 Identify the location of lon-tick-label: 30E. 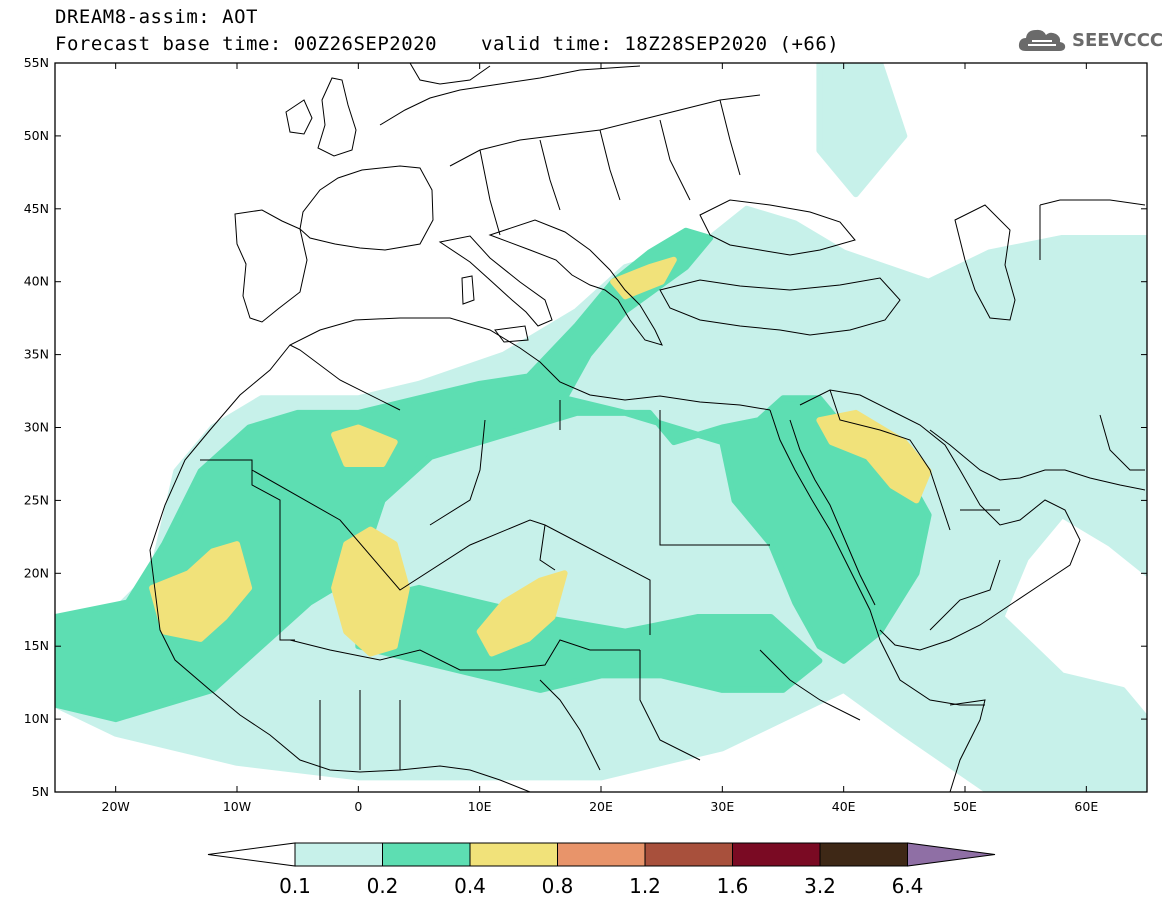
(722, 806).